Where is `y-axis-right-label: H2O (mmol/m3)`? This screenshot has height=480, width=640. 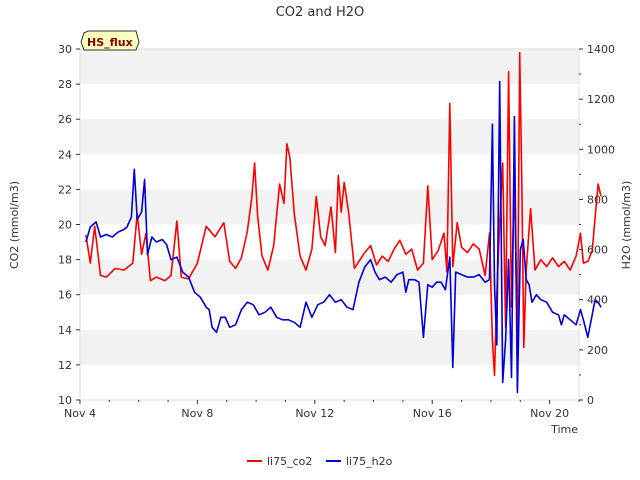 y-axis-right-label: H2O (mmol/m3) is located at coordinates (626, 225).